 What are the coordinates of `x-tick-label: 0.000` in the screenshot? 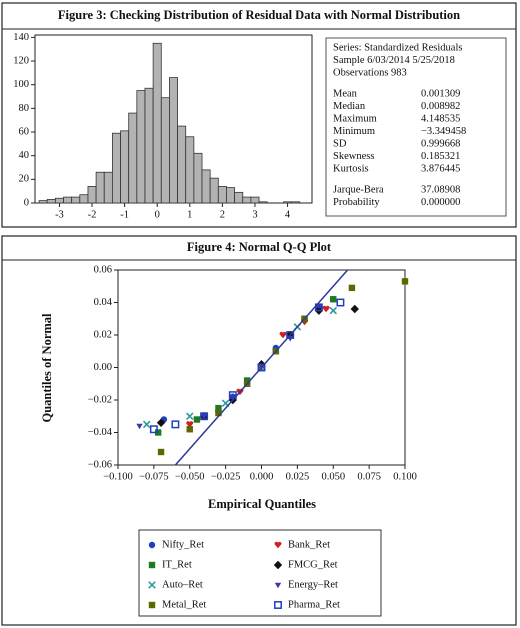 It's located at (262, 476).